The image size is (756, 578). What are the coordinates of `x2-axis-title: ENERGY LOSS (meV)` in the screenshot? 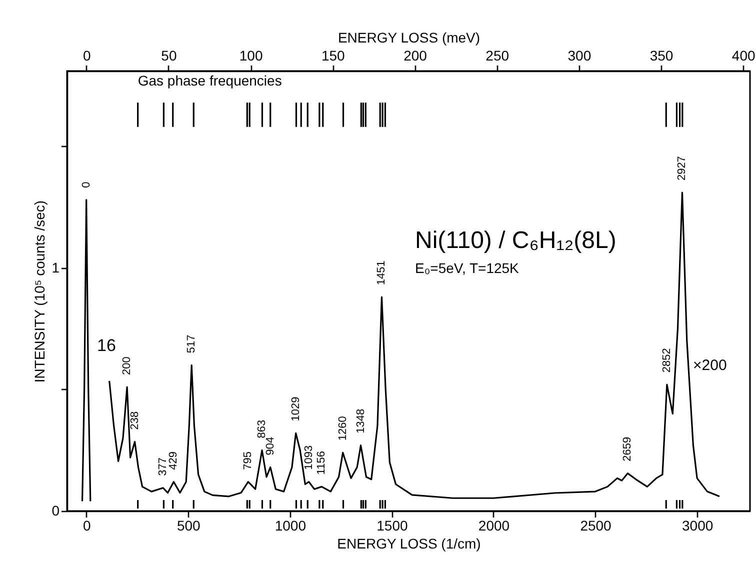 It's located at (409, 38).